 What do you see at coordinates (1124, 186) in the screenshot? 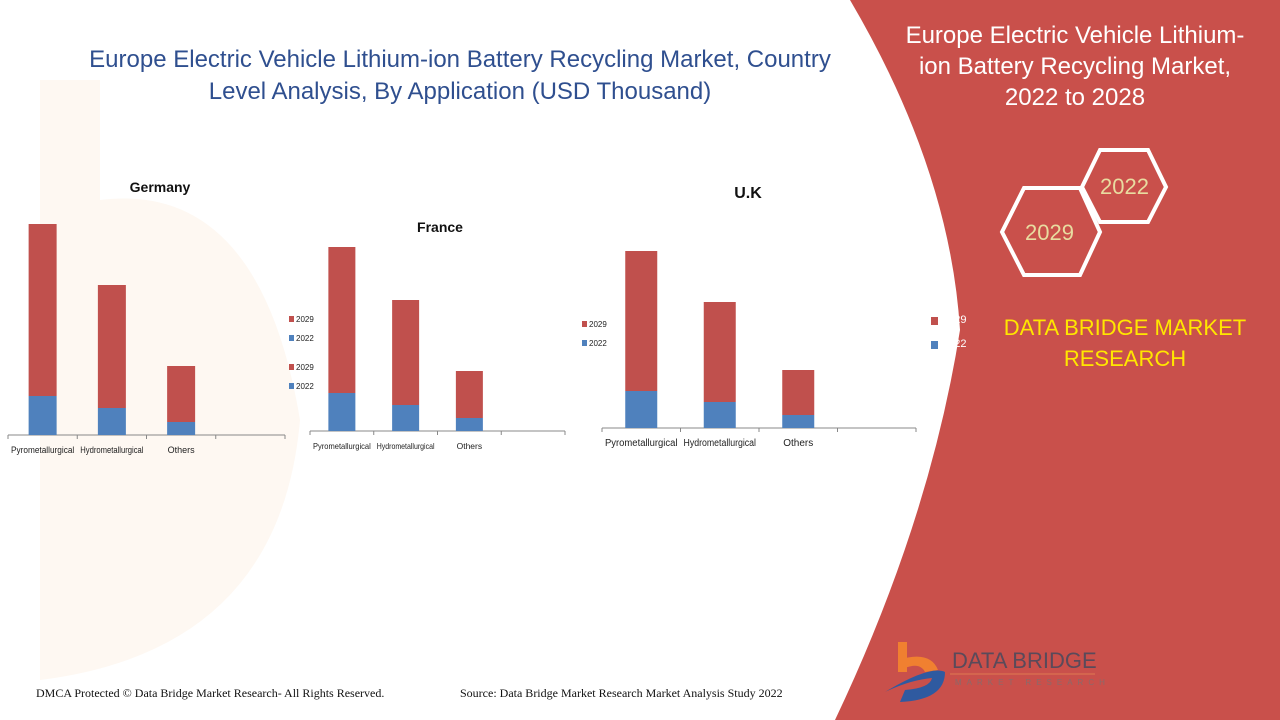
I see `hex-year-back: 2022` at bounding box center [1124, 186].